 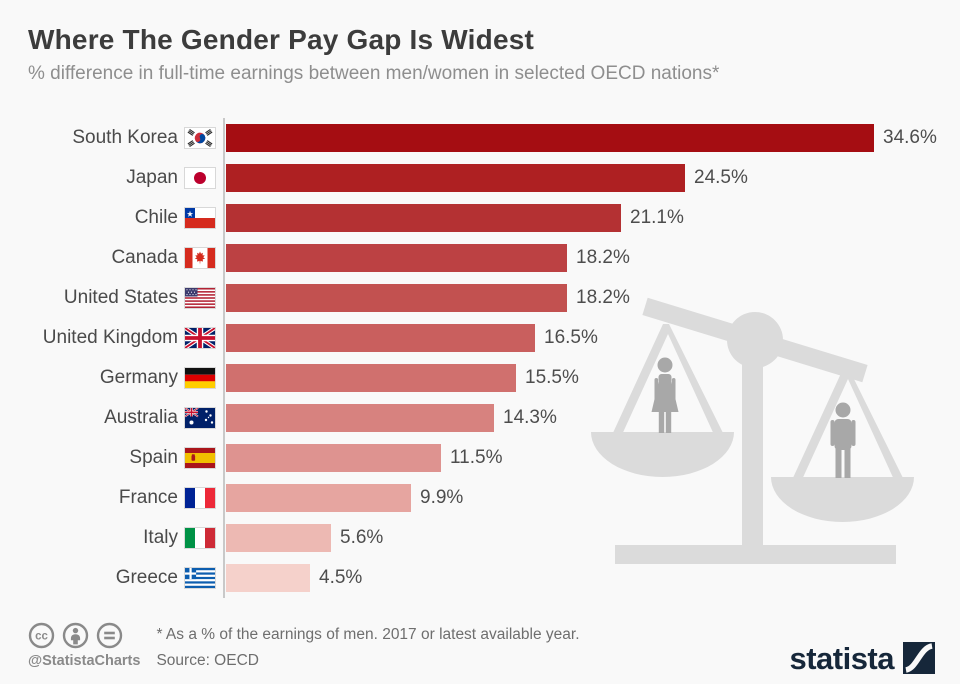 What do you see at coordinates (721, 177) in the screenshot?
I see `bar-value-label: 24.5%` at bounding box center [721, 177].